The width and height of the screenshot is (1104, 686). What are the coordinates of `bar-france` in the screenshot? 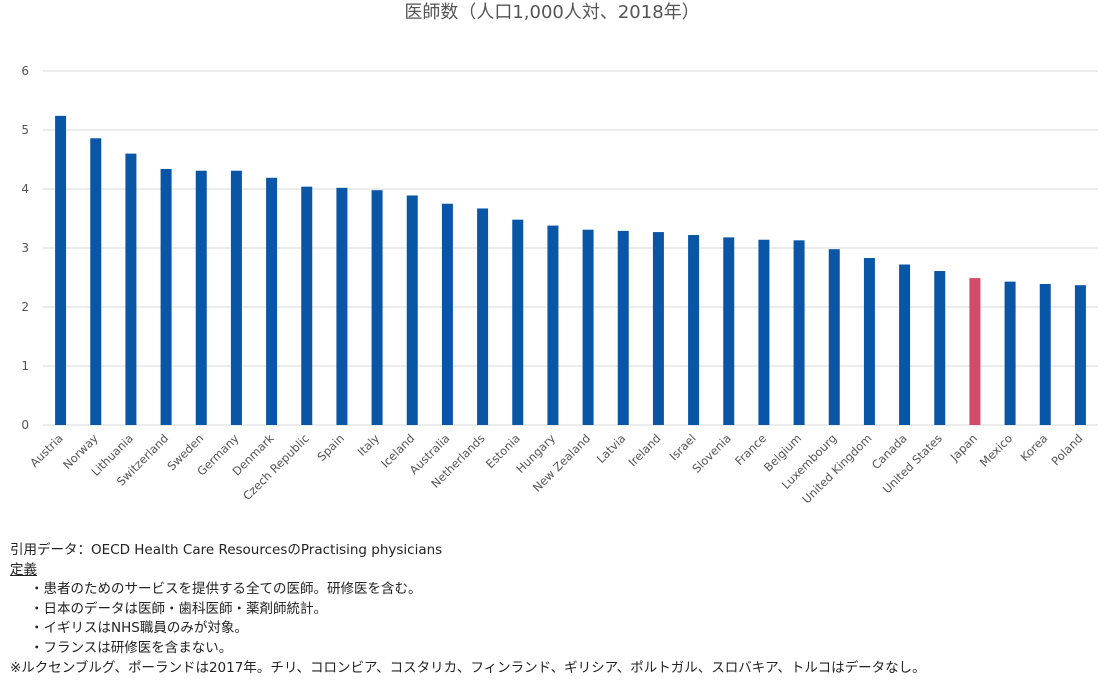 It's located at (764, 332).